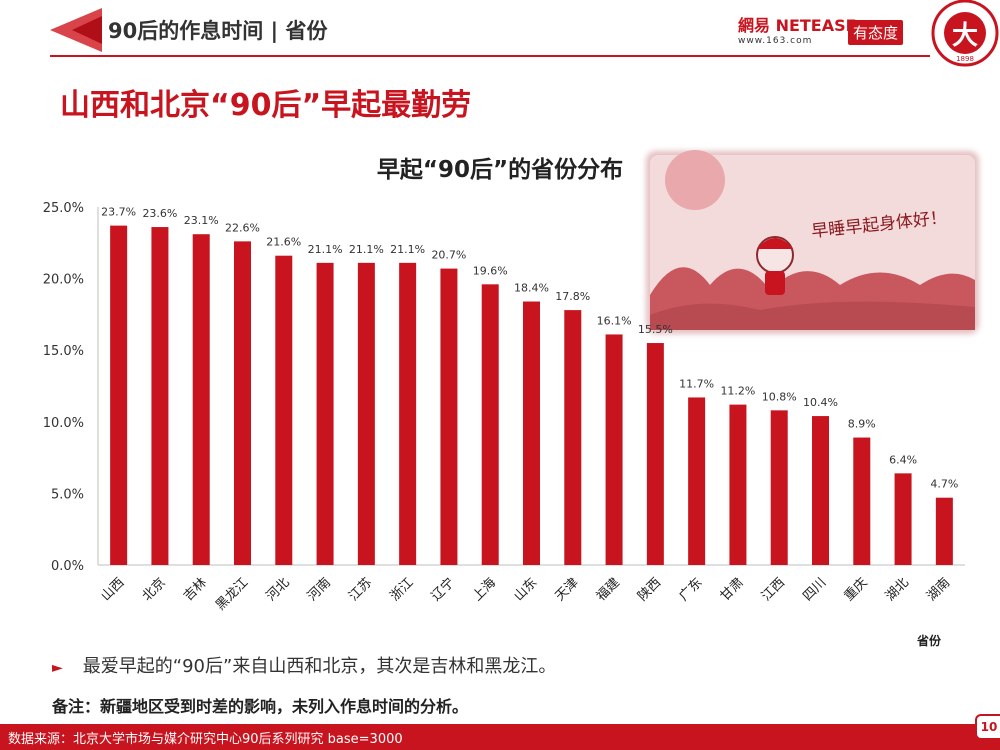 This screenshot has height=750, width=1000. I want to click on data-label: 21.6%, so click(283, 242).